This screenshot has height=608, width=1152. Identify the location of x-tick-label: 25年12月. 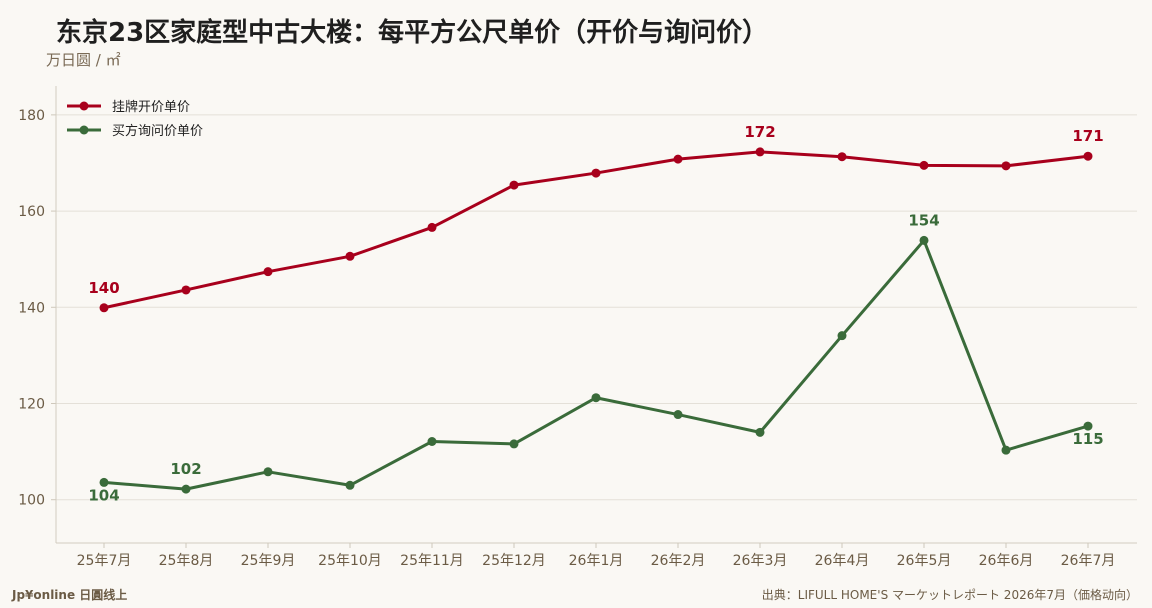
(514, 561).